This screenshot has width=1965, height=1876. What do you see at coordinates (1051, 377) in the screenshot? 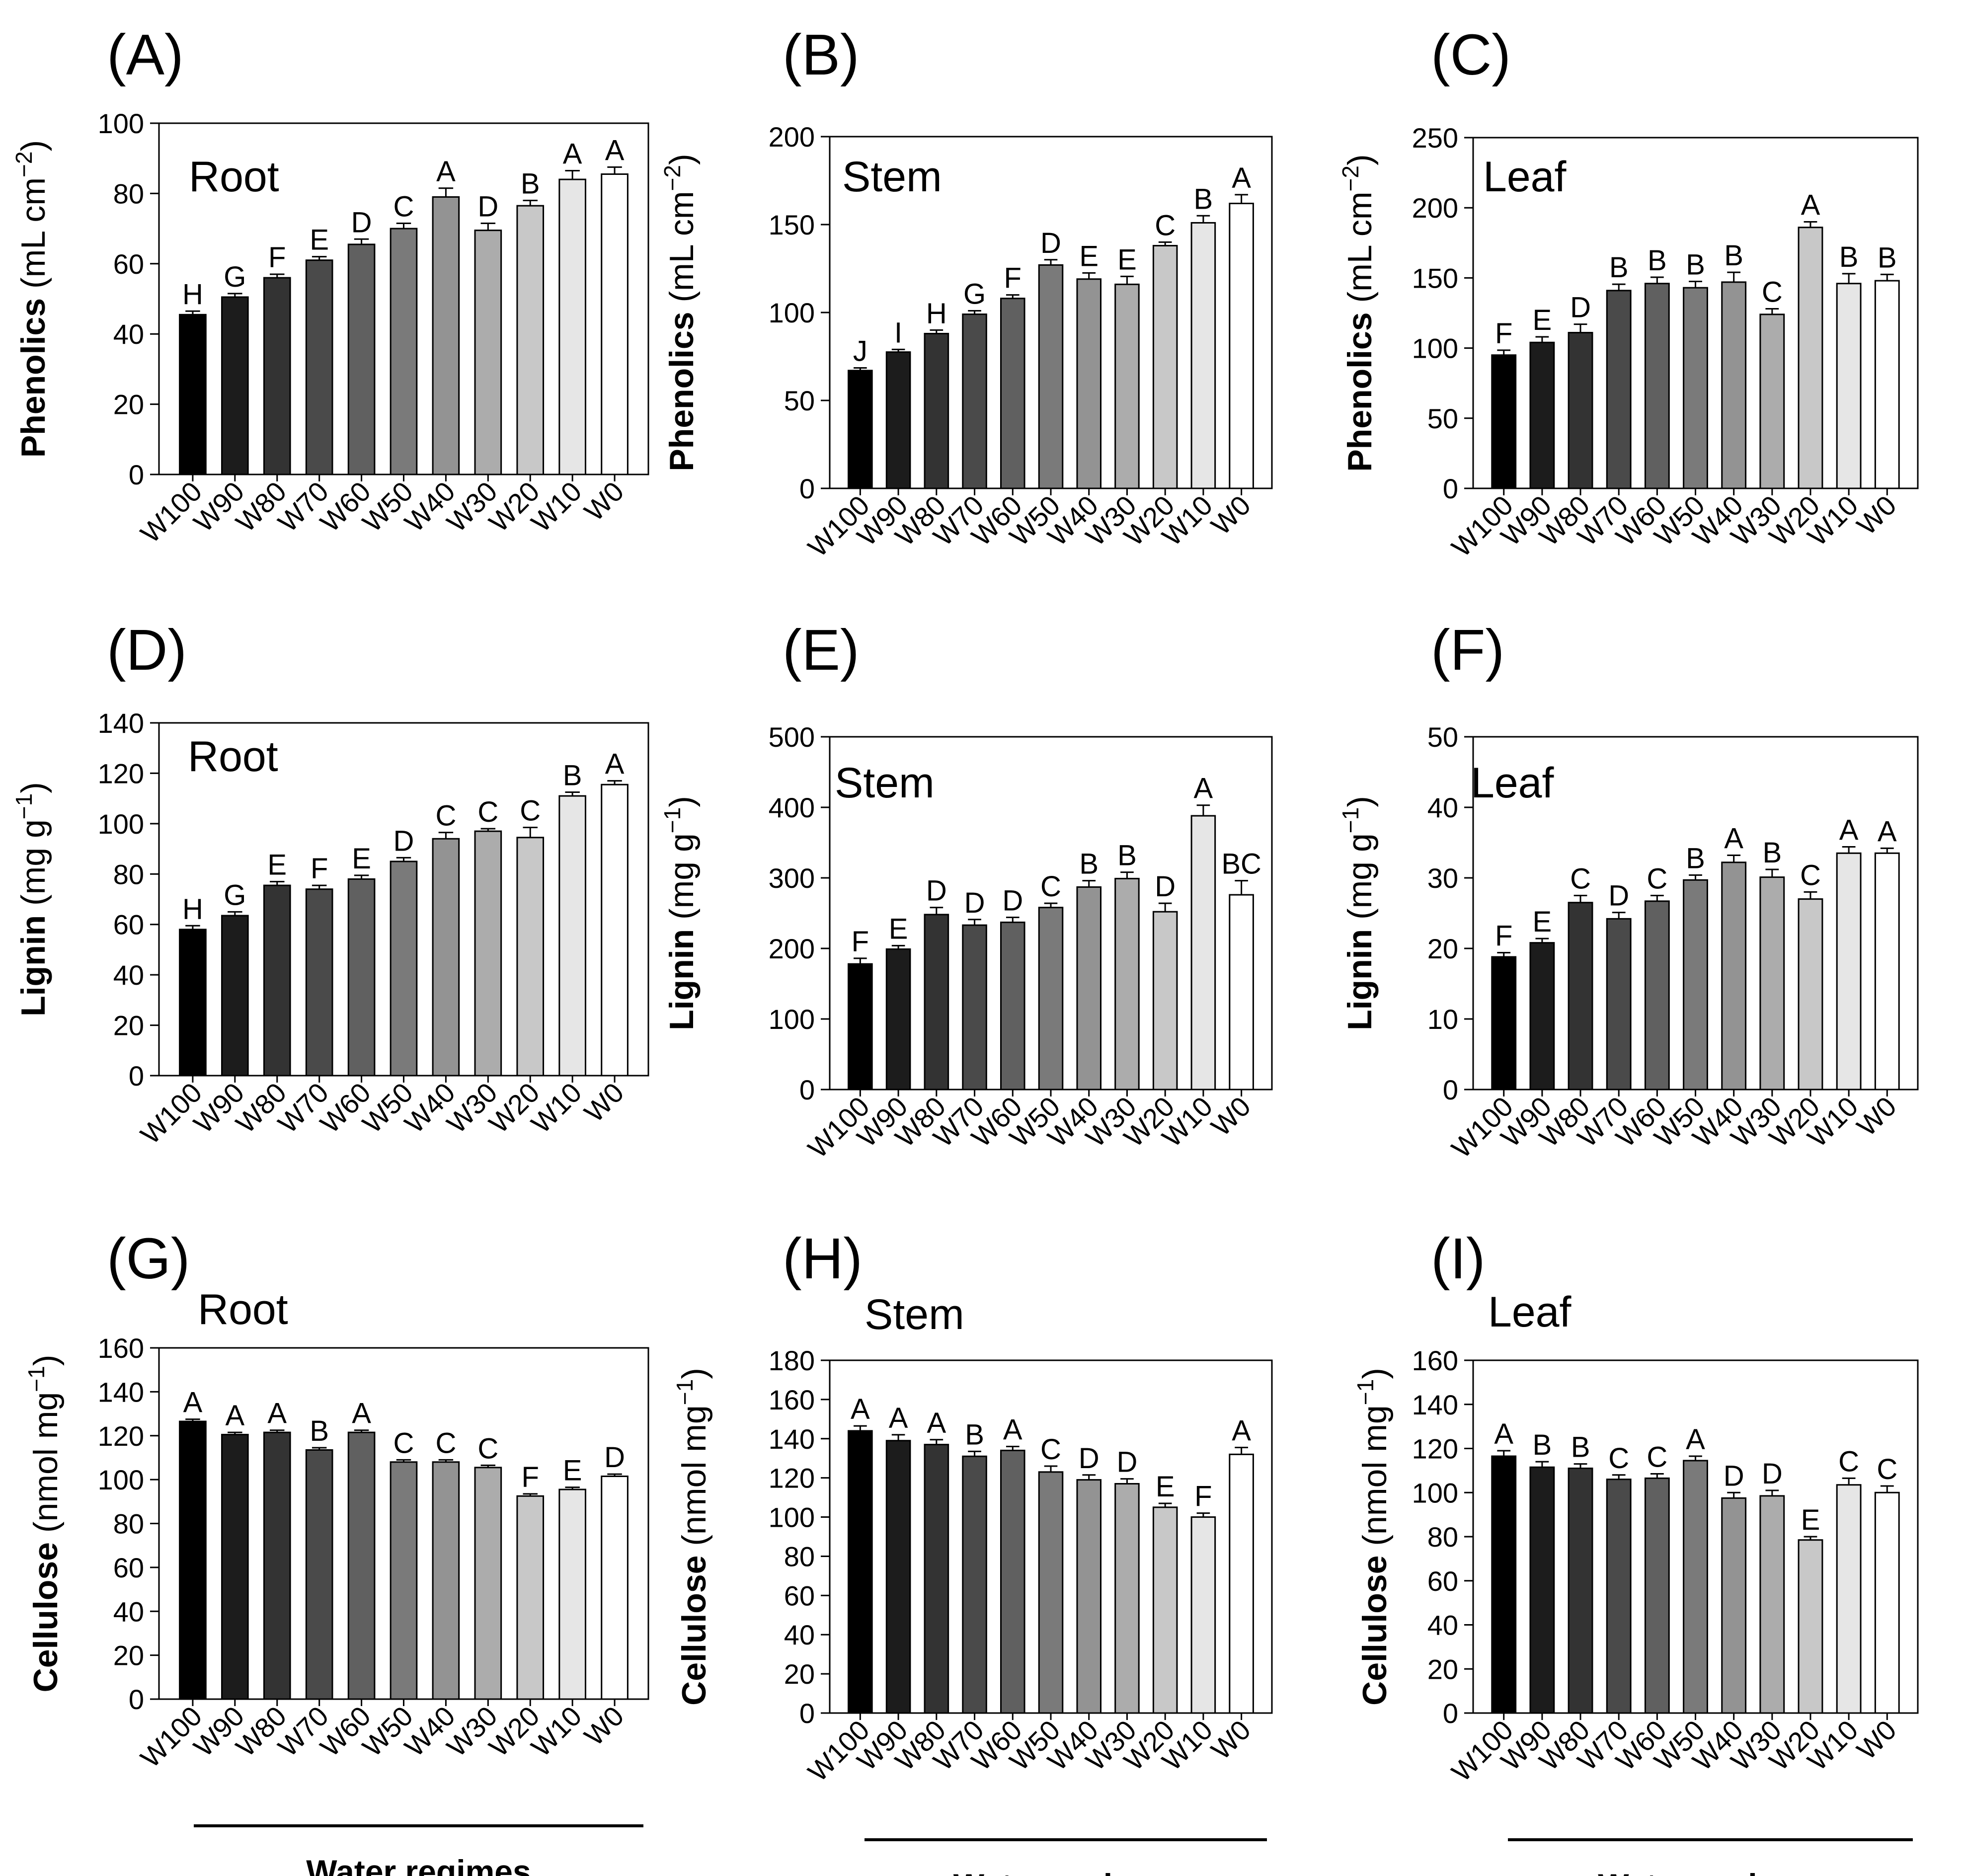
I see `panel-b-bar-w50` at bounding box center [1051, 377].